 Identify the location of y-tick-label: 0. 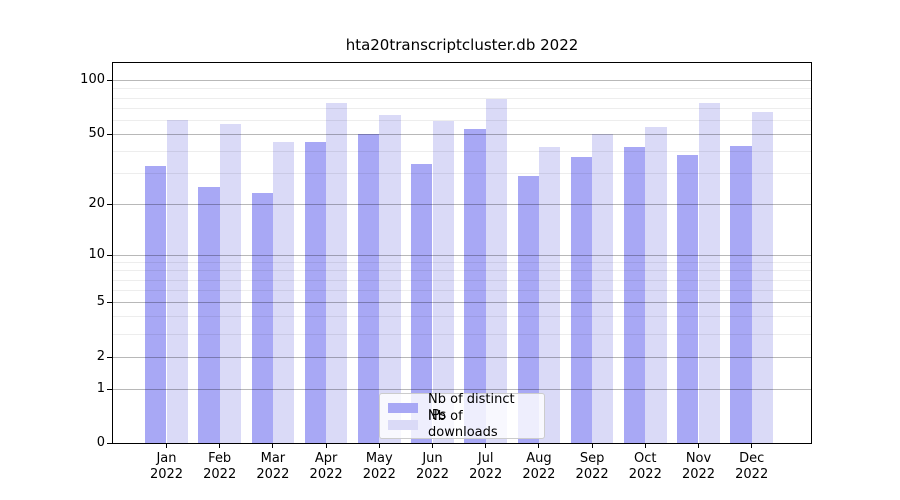
(100, 442).